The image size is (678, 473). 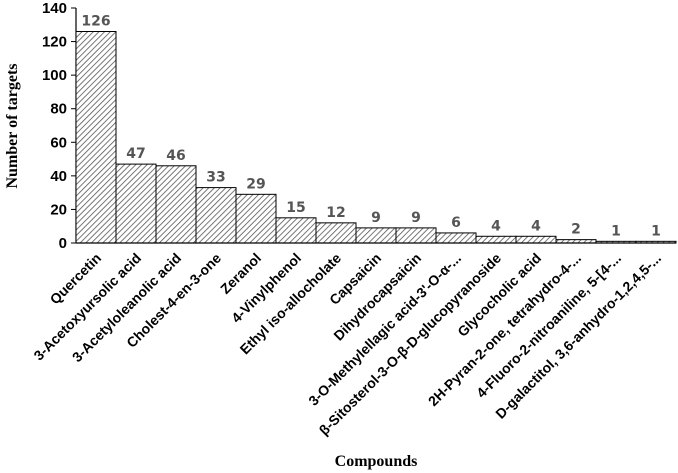 What do you see at coordinates (58, 142) in the screenshot?
I see `y-tick-label: 60` at bounding box center [58, 142].